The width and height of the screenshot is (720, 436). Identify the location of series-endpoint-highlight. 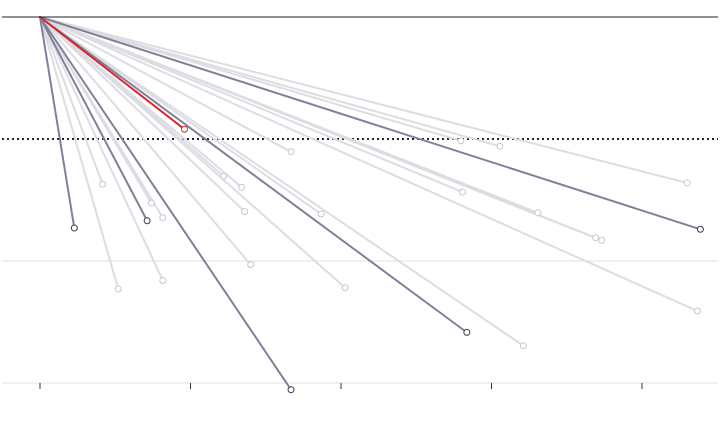
(184, 129).